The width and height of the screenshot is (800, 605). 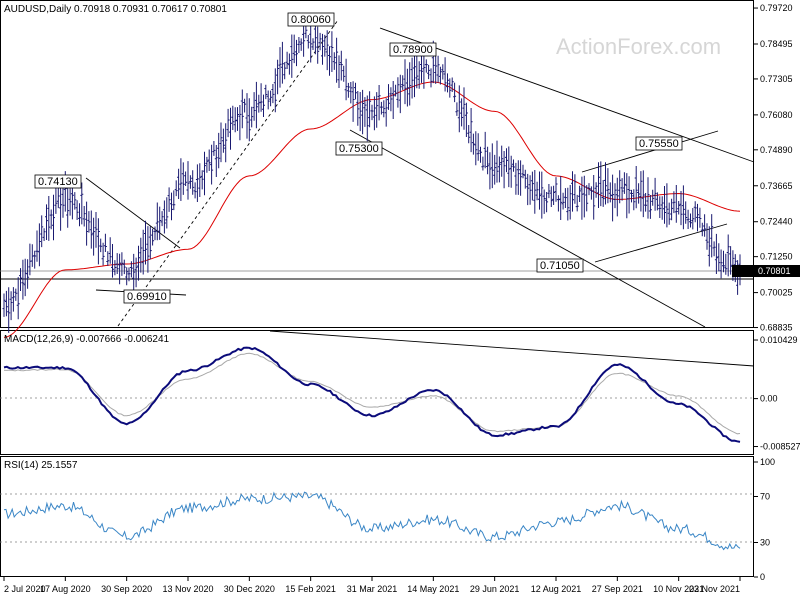 I want to click on macd-signal-line, so click(x=372, y=393).